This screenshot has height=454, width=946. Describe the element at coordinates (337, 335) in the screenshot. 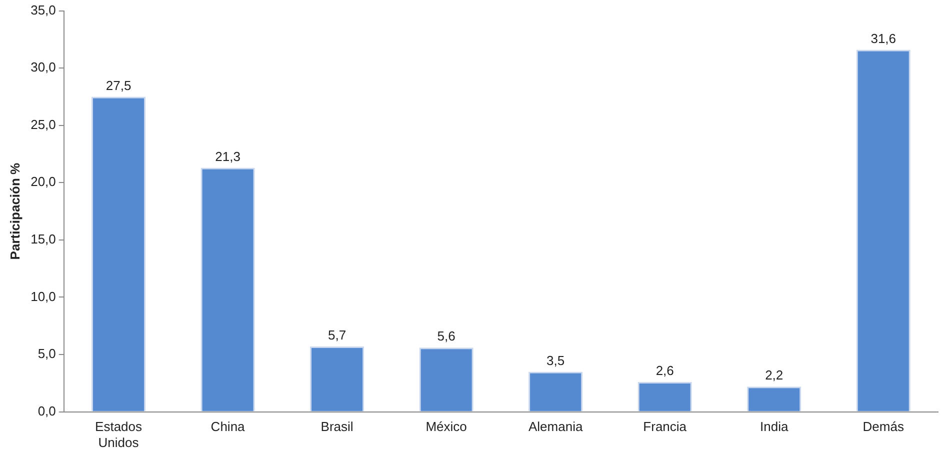

I see `data-label: 5,7` at that location.